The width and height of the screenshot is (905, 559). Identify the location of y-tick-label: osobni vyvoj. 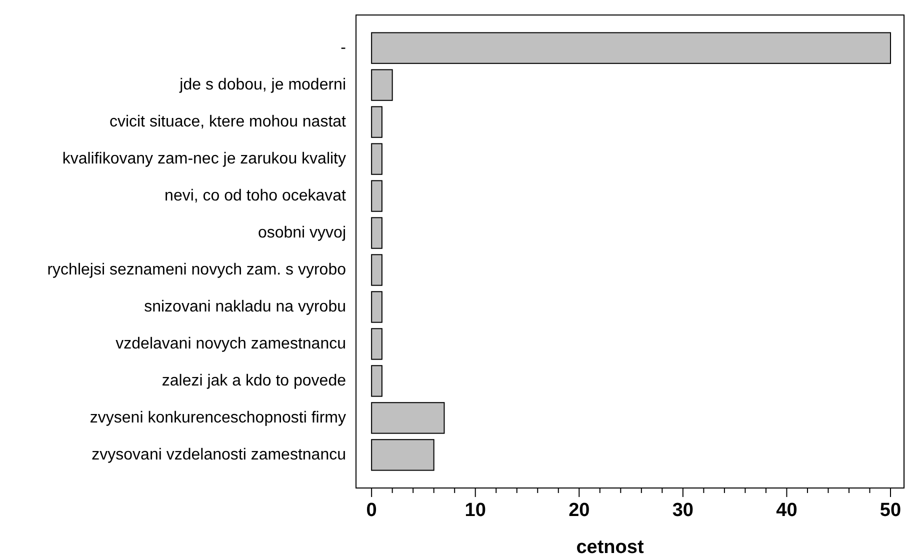
(302, 233).